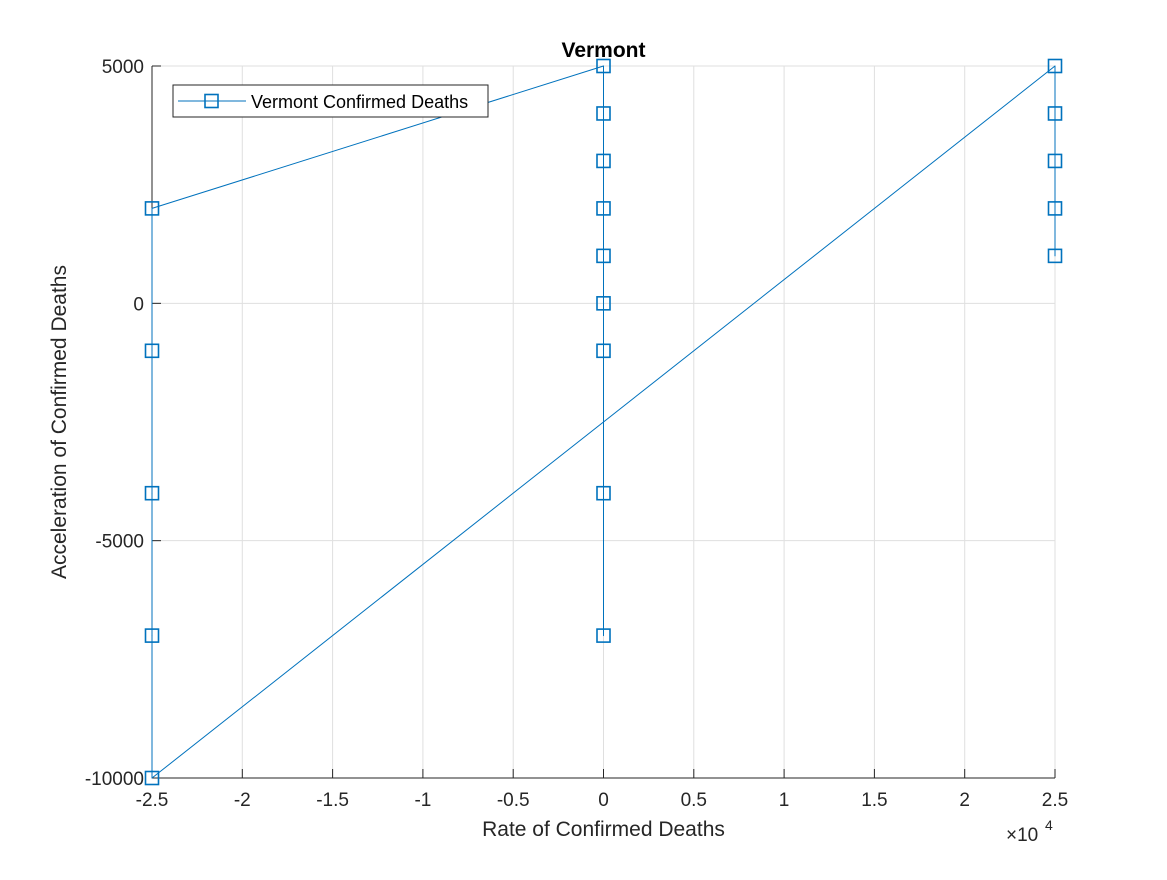 This screenshot has height=880, width=1167. What do you see at coordinates (211, 101) in the screenshot?
I see `legend-marker-sample` at bounding box center [211, 101].